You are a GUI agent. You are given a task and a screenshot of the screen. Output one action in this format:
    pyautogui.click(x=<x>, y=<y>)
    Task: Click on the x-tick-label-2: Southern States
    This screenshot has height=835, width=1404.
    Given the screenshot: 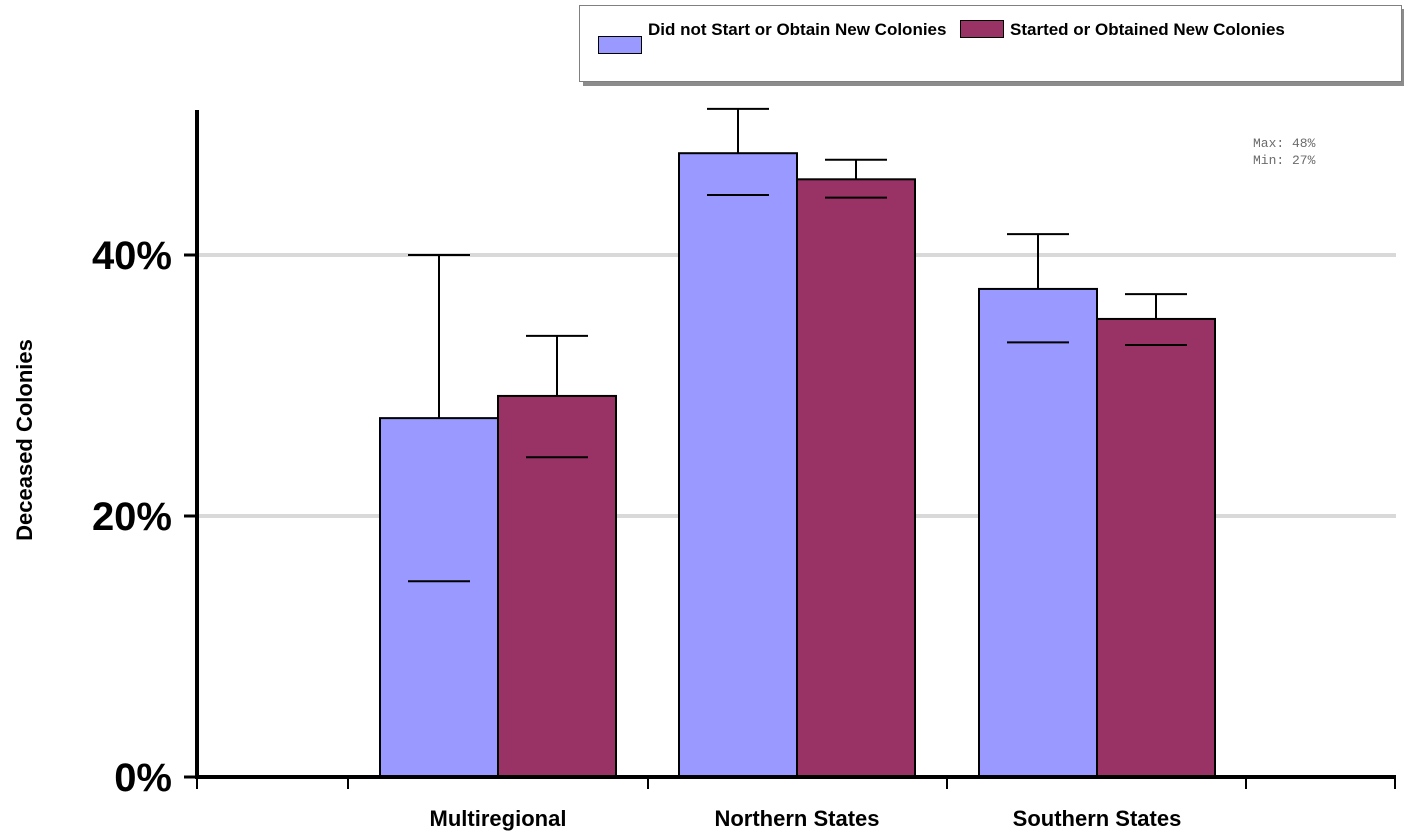 What is the action you would take?
    pyautogui.click(x=1097, y=818)
    